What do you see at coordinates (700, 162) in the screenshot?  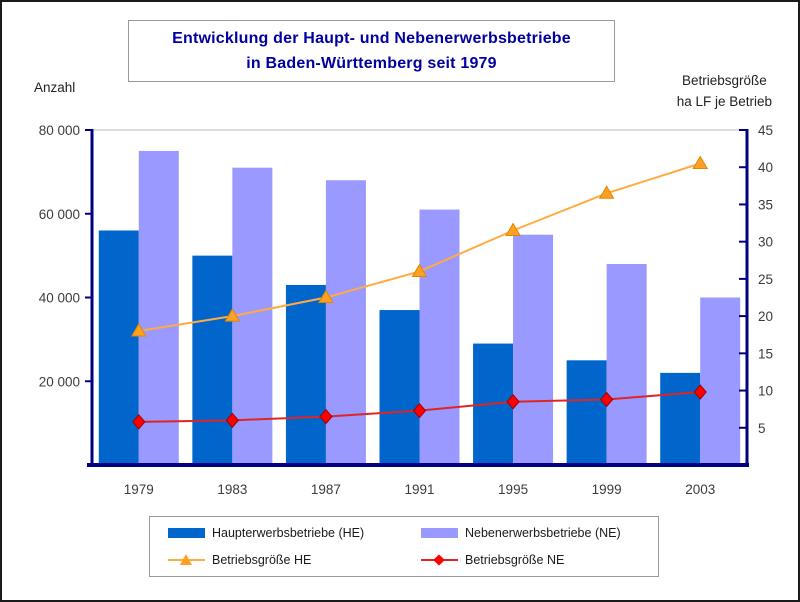 I see `marker-triangle-2003` at bounding box center [700, 162].